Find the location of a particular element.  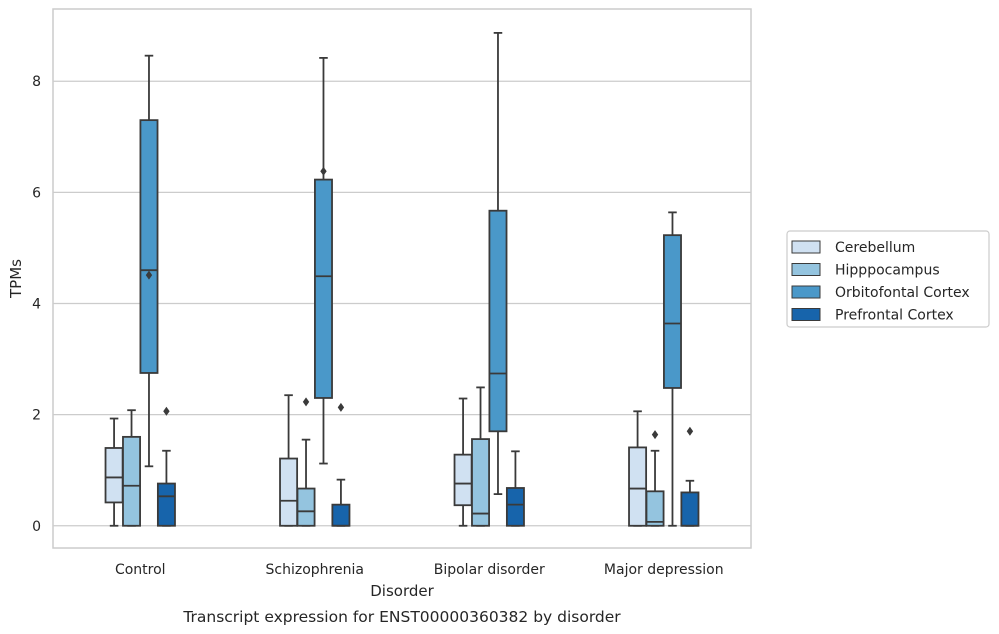

y-tick-label: 8 is located at coordinates (36, 82).